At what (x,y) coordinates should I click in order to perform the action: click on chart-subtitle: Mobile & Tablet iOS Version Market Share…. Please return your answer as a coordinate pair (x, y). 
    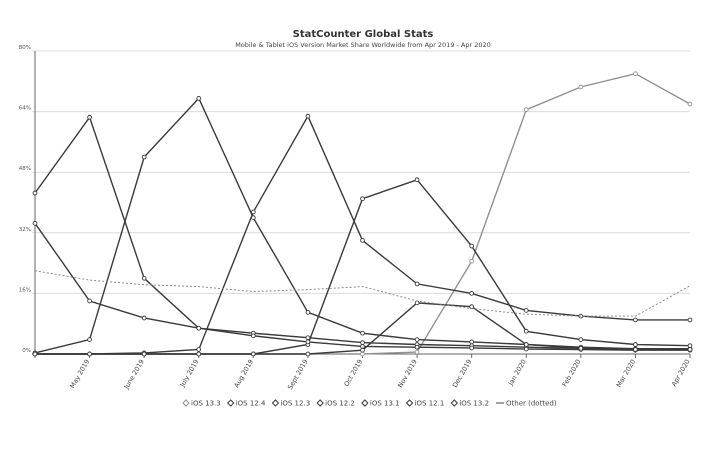
    Looking at the image, I should click on (363, 45).